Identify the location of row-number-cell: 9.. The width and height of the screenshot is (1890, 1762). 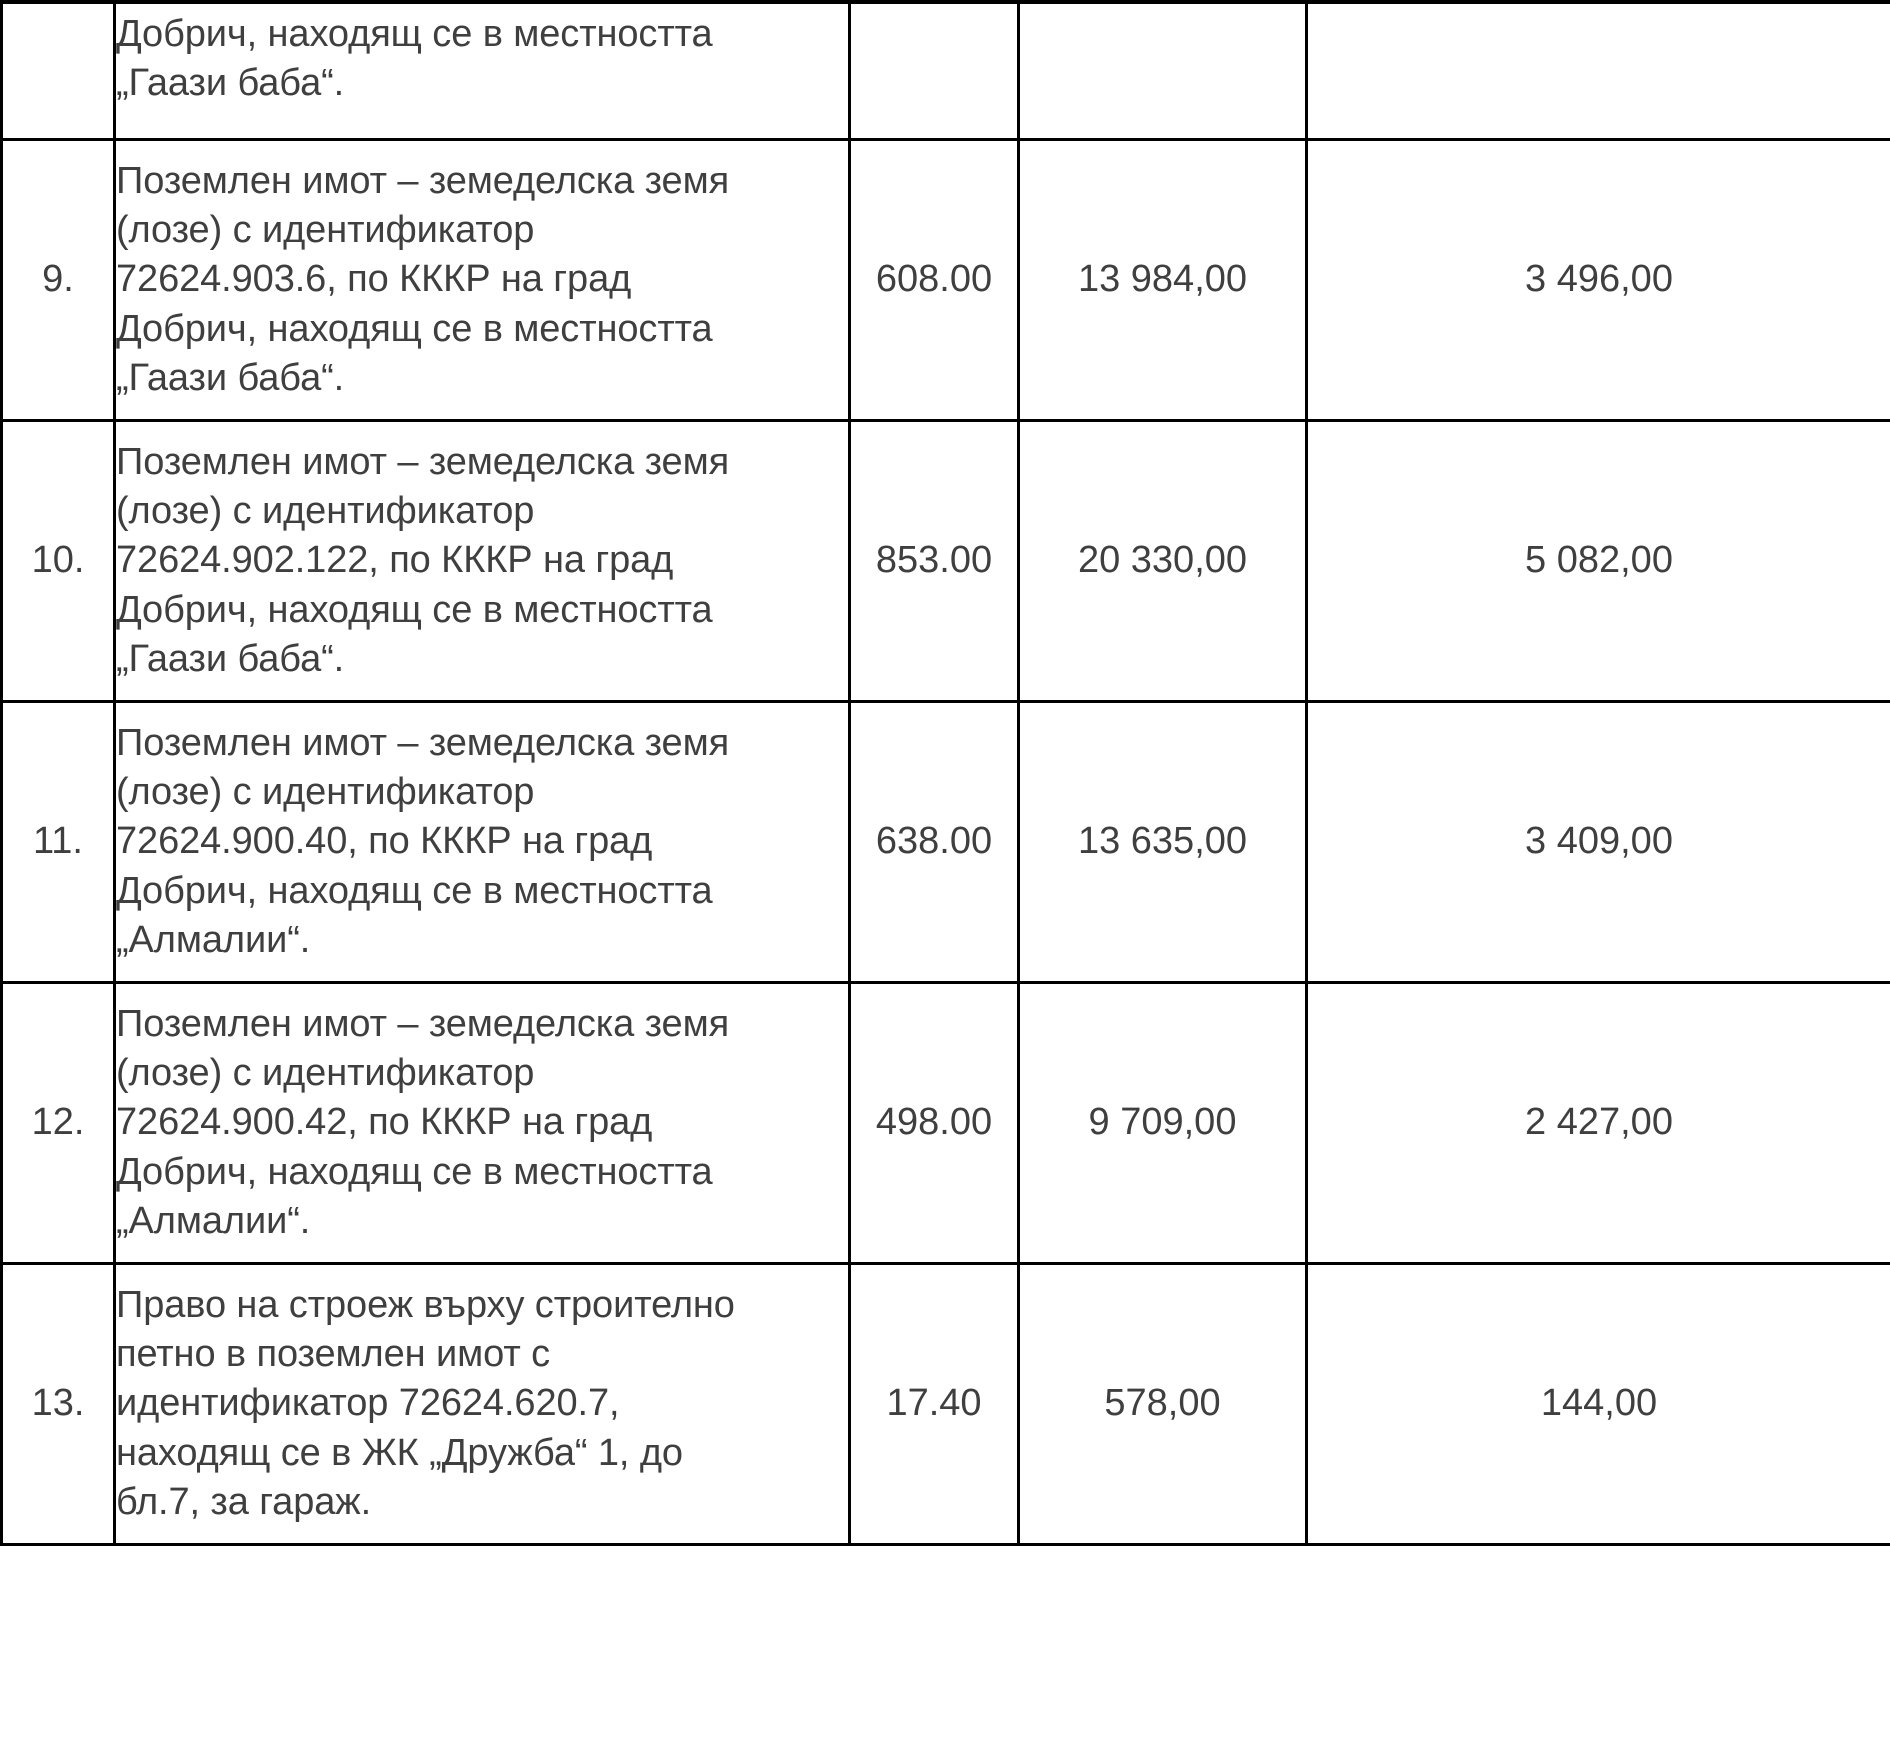
(58, 280).